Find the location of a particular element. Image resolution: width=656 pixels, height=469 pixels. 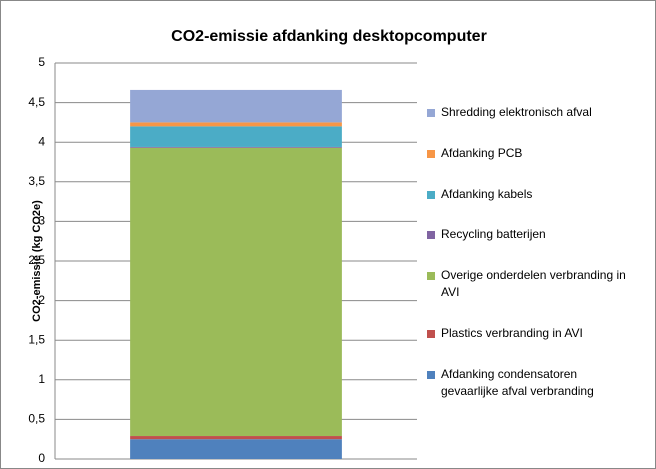

legend-item: Overige onderdelen verbranding in AVI is located at coordinates (534, 284).